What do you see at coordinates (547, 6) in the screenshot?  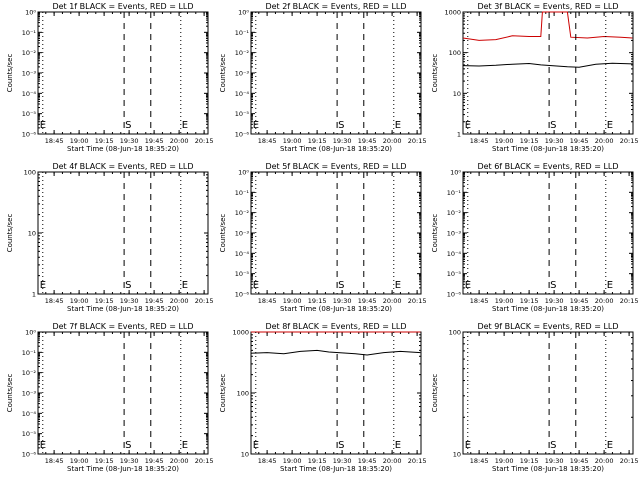 I see `panel-title: Det 3f BLACK = Events, RED = LLD` at bounding box center [547, 6].